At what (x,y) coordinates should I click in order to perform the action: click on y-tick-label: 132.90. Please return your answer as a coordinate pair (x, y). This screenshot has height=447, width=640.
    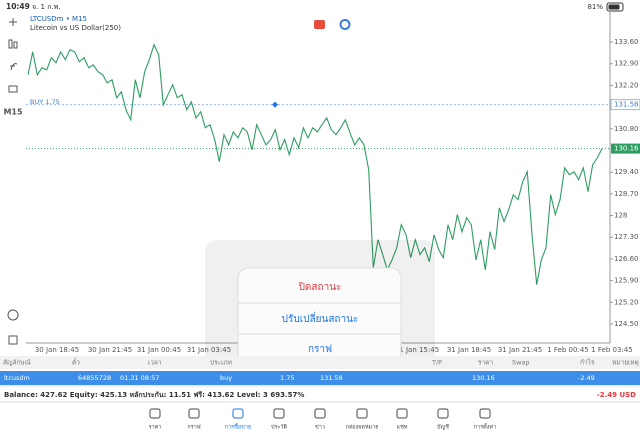
    Looking at the image, I should click on (626, 64).